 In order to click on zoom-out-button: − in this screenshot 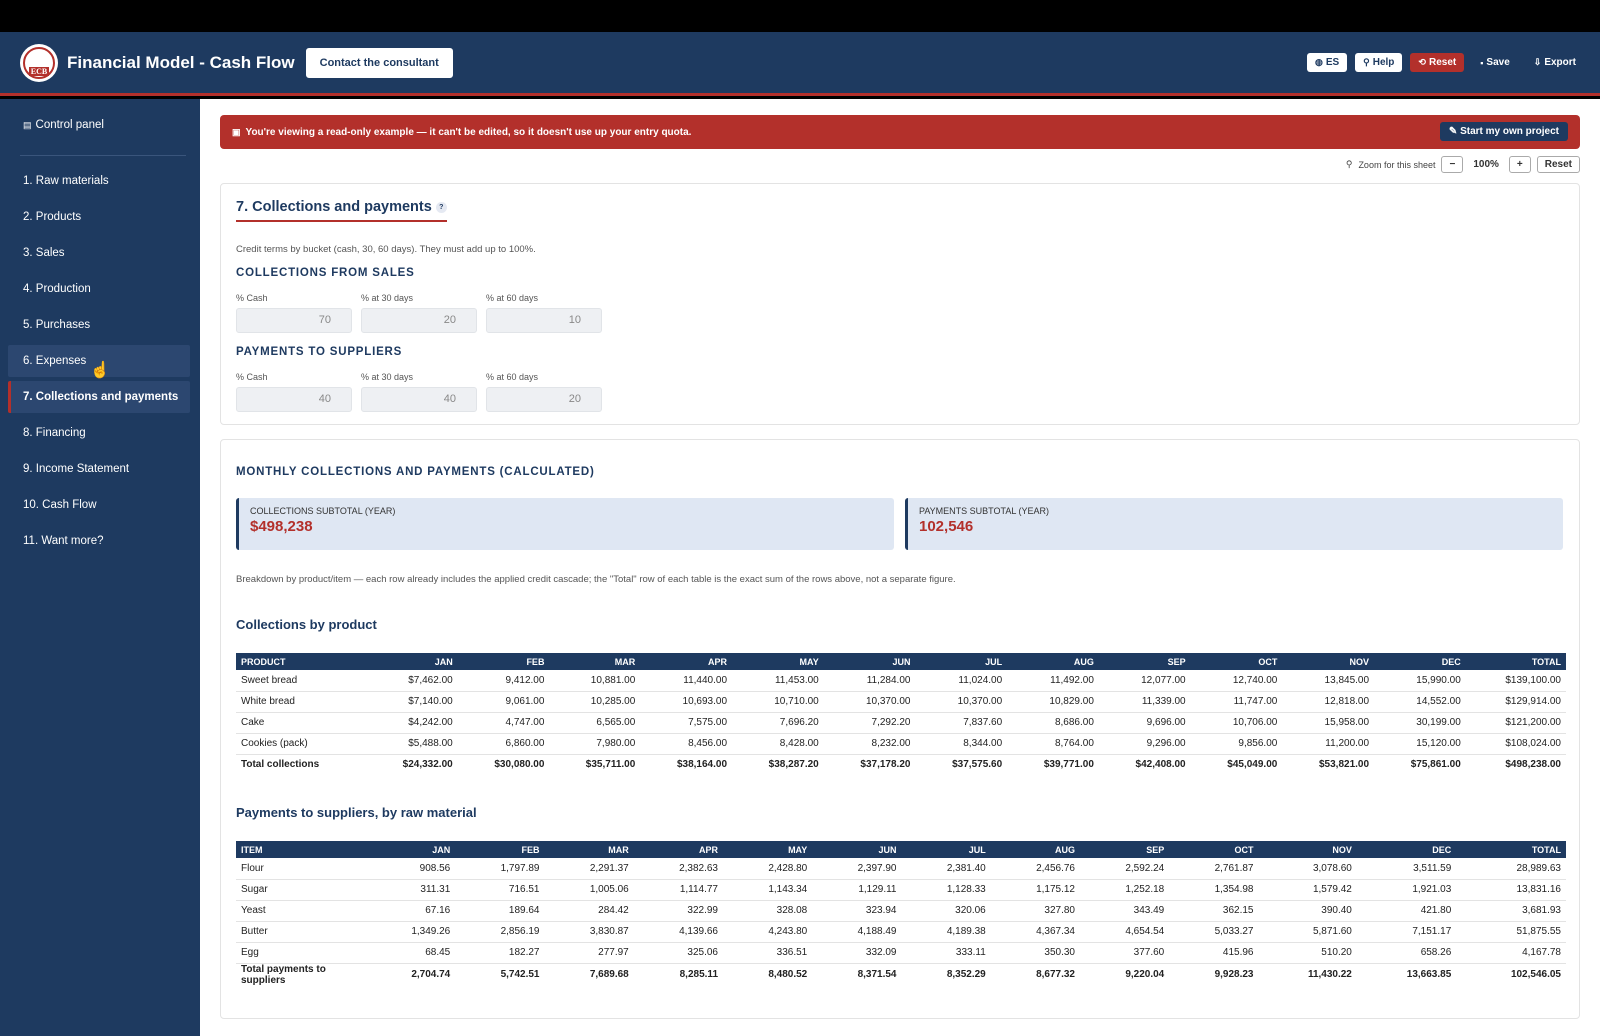, I will do `click(1452, 164)`.